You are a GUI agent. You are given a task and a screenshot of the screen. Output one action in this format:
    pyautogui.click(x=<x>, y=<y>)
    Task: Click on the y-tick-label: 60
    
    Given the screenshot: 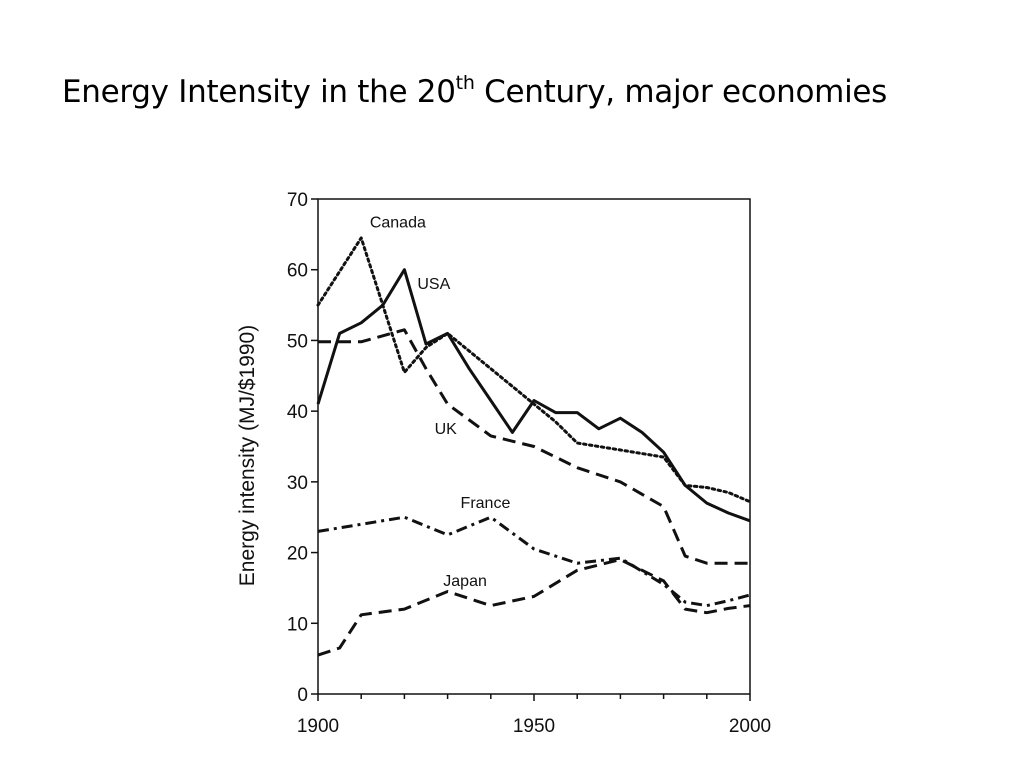 What is the action you would take?
    pyautogui.click(x=297, y=271)
    